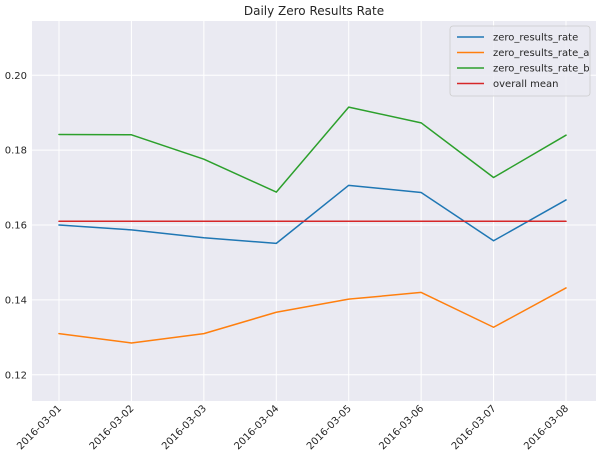  What do you see at coordinates (112, 427) in the screenshot?
I see `x-tick-label: 2016-03-02` at bounding box center [112, 427].